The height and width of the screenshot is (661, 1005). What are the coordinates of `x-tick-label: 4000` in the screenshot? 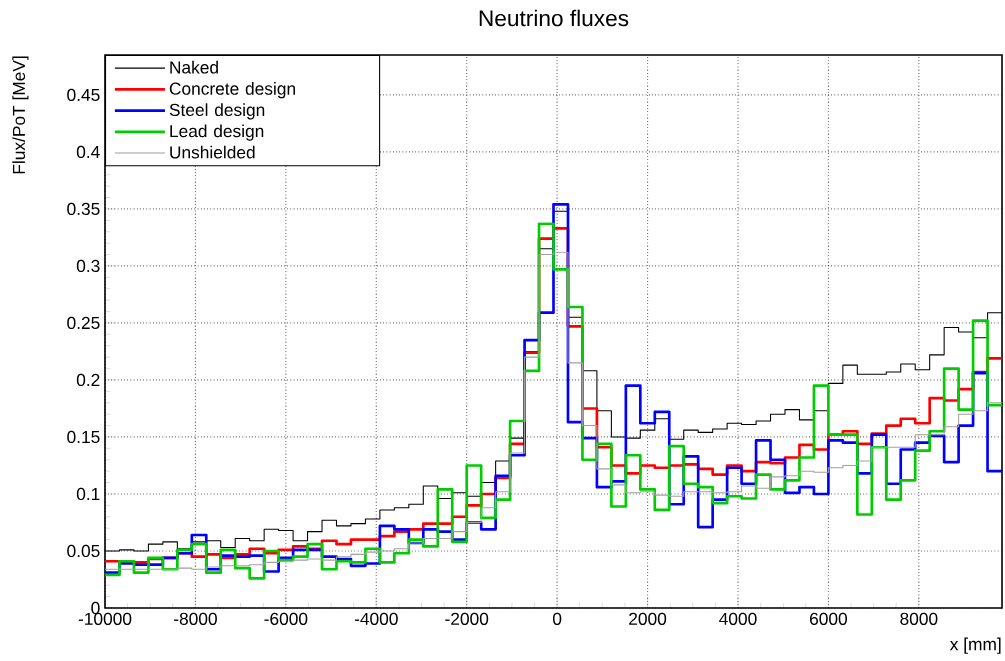 It's located at (738, 618).